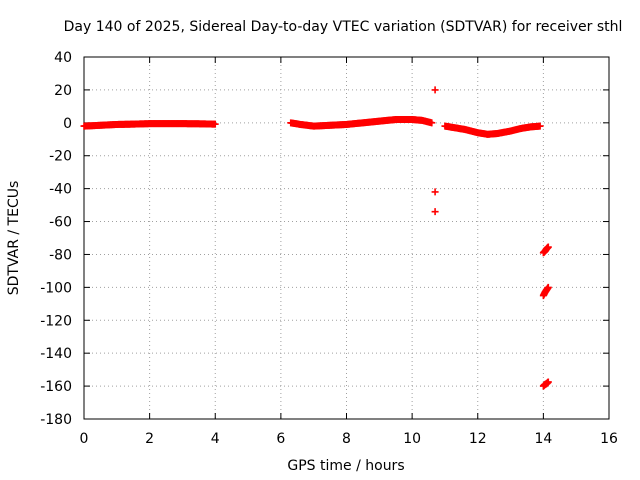 The width and height of the screenshot is (640, 480). I want to click on y-tick-label: -140, so click(56, 354).